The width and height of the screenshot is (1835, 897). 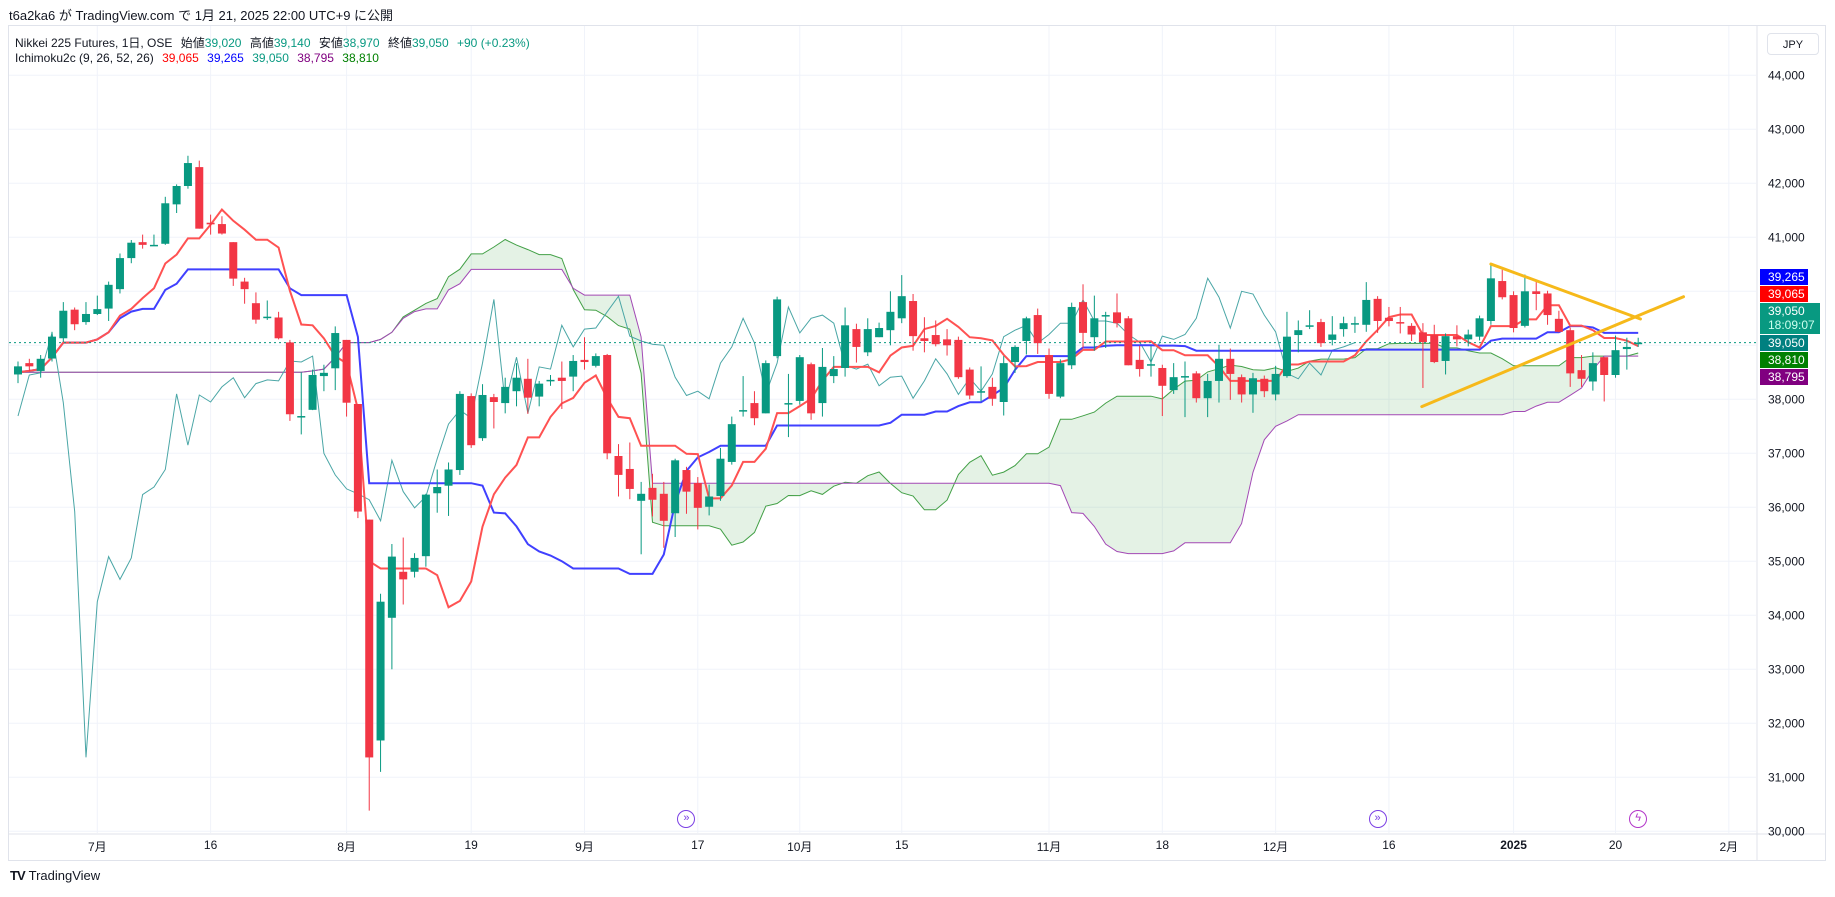 What do you see at coordinates (1786, 723) in the screenshot?
I see `price-tick-label: 32,000` at bounding box center [1786, 723].